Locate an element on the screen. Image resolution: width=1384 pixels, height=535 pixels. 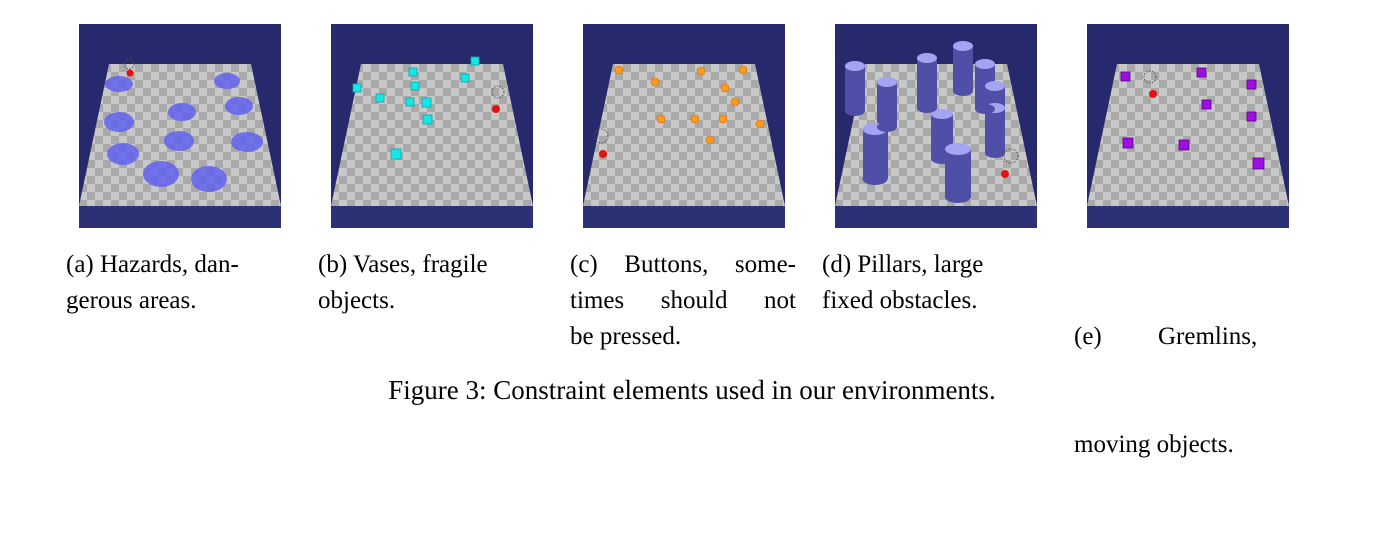
caption-line: (d) Pillars, large is located at coordinates (903, 264).